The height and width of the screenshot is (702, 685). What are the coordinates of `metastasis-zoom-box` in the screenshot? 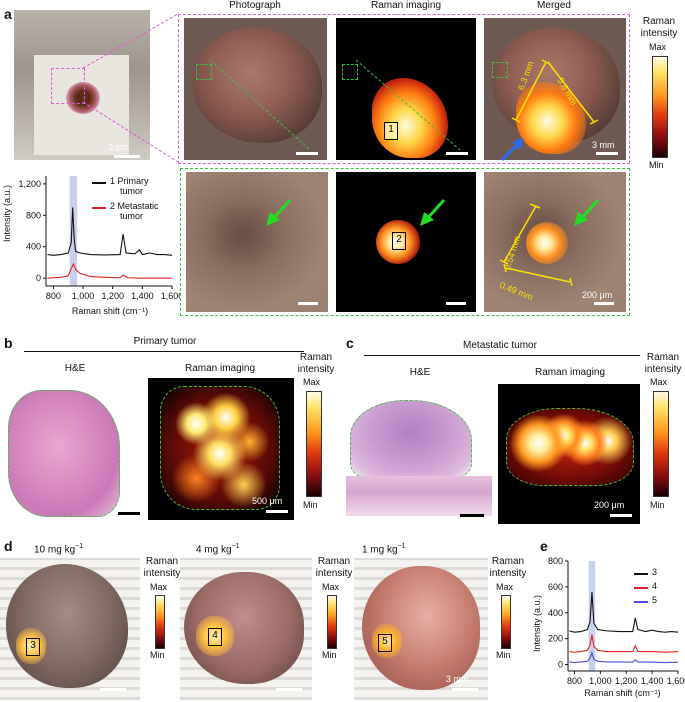 It's located at (405, 242).